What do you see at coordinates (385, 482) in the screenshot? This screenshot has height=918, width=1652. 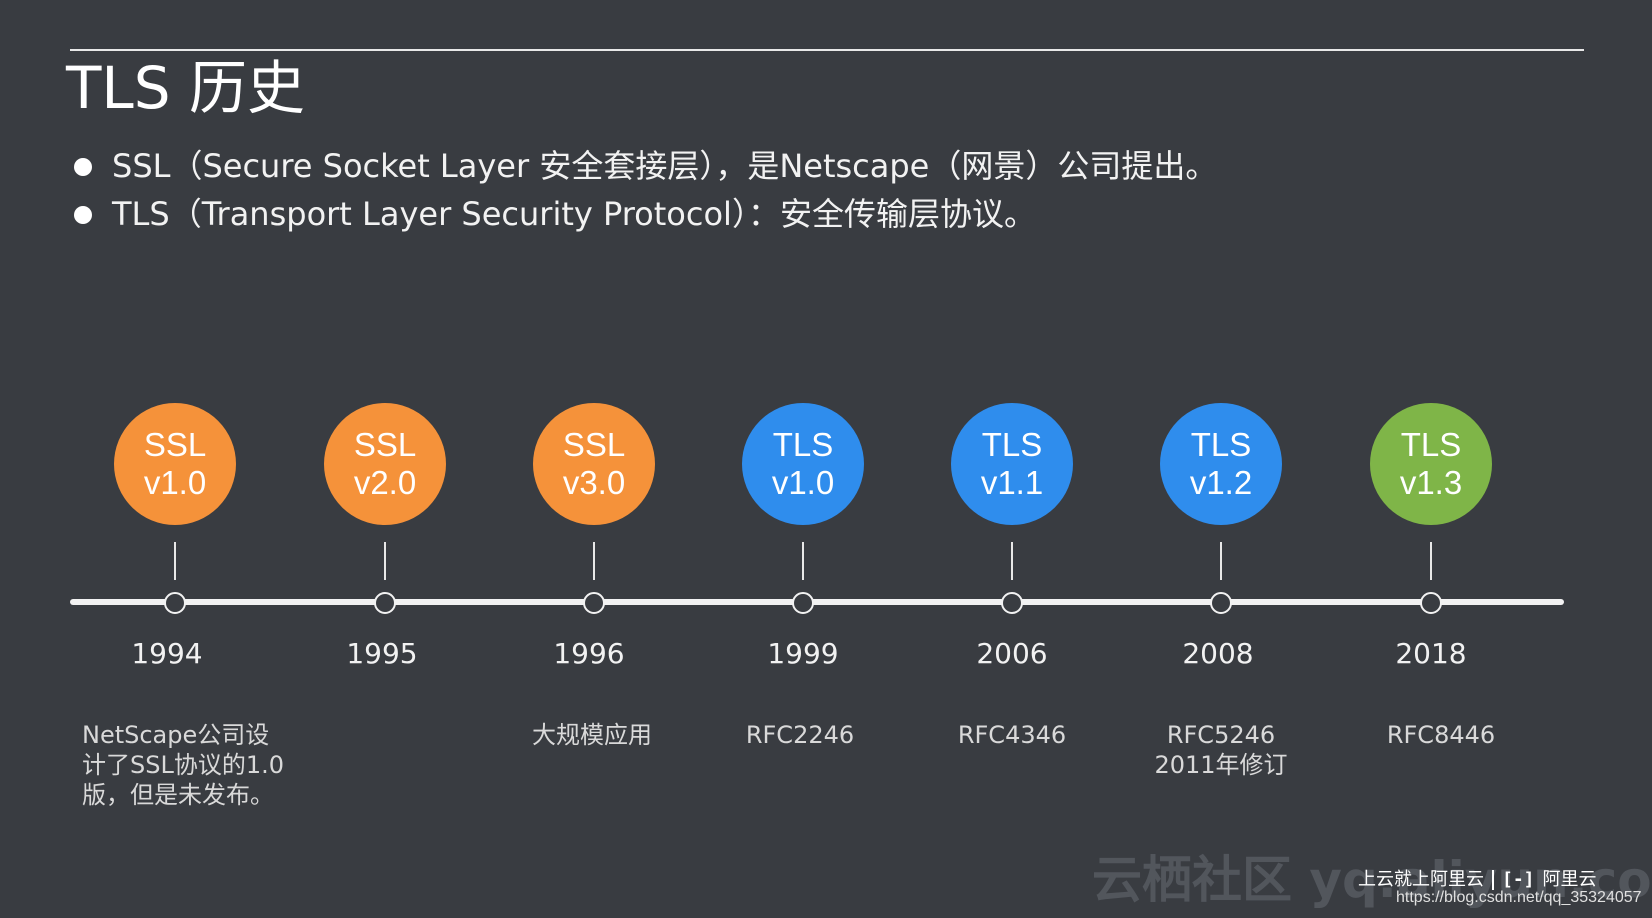 I see `badge-version: v2.0` at bounding box center [385, 482].